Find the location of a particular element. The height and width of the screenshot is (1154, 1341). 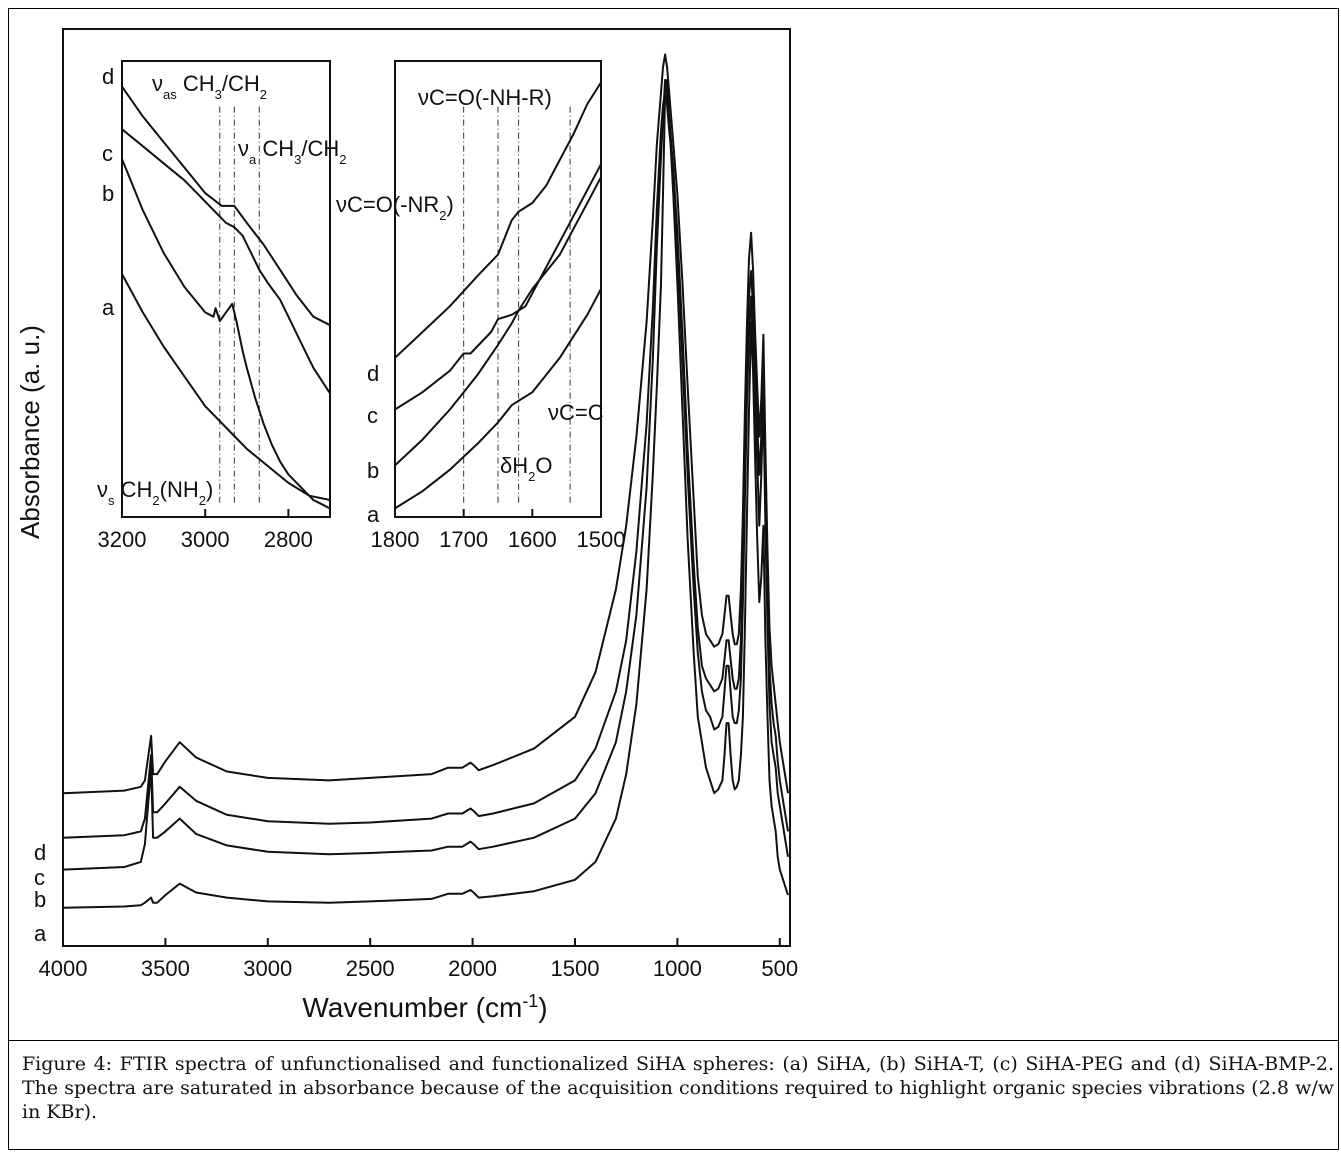

main-x-tick-label: 1500 is located at coordinates (574, 968).